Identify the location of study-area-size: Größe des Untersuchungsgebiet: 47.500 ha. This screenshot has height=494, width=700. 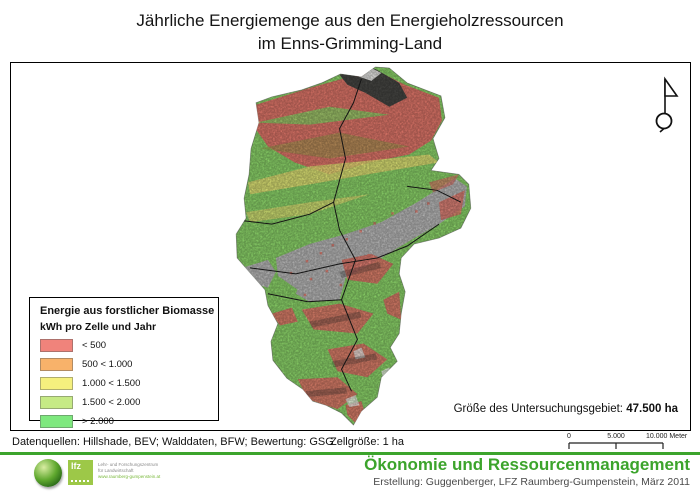
(566, 409).